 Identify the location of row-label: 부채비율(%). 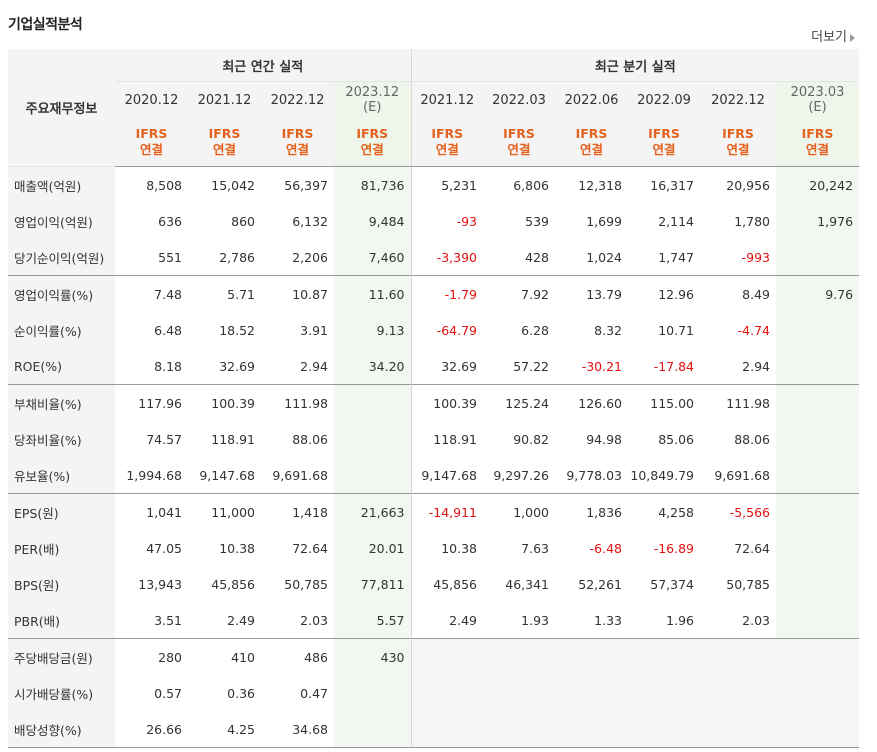
(61, 402).